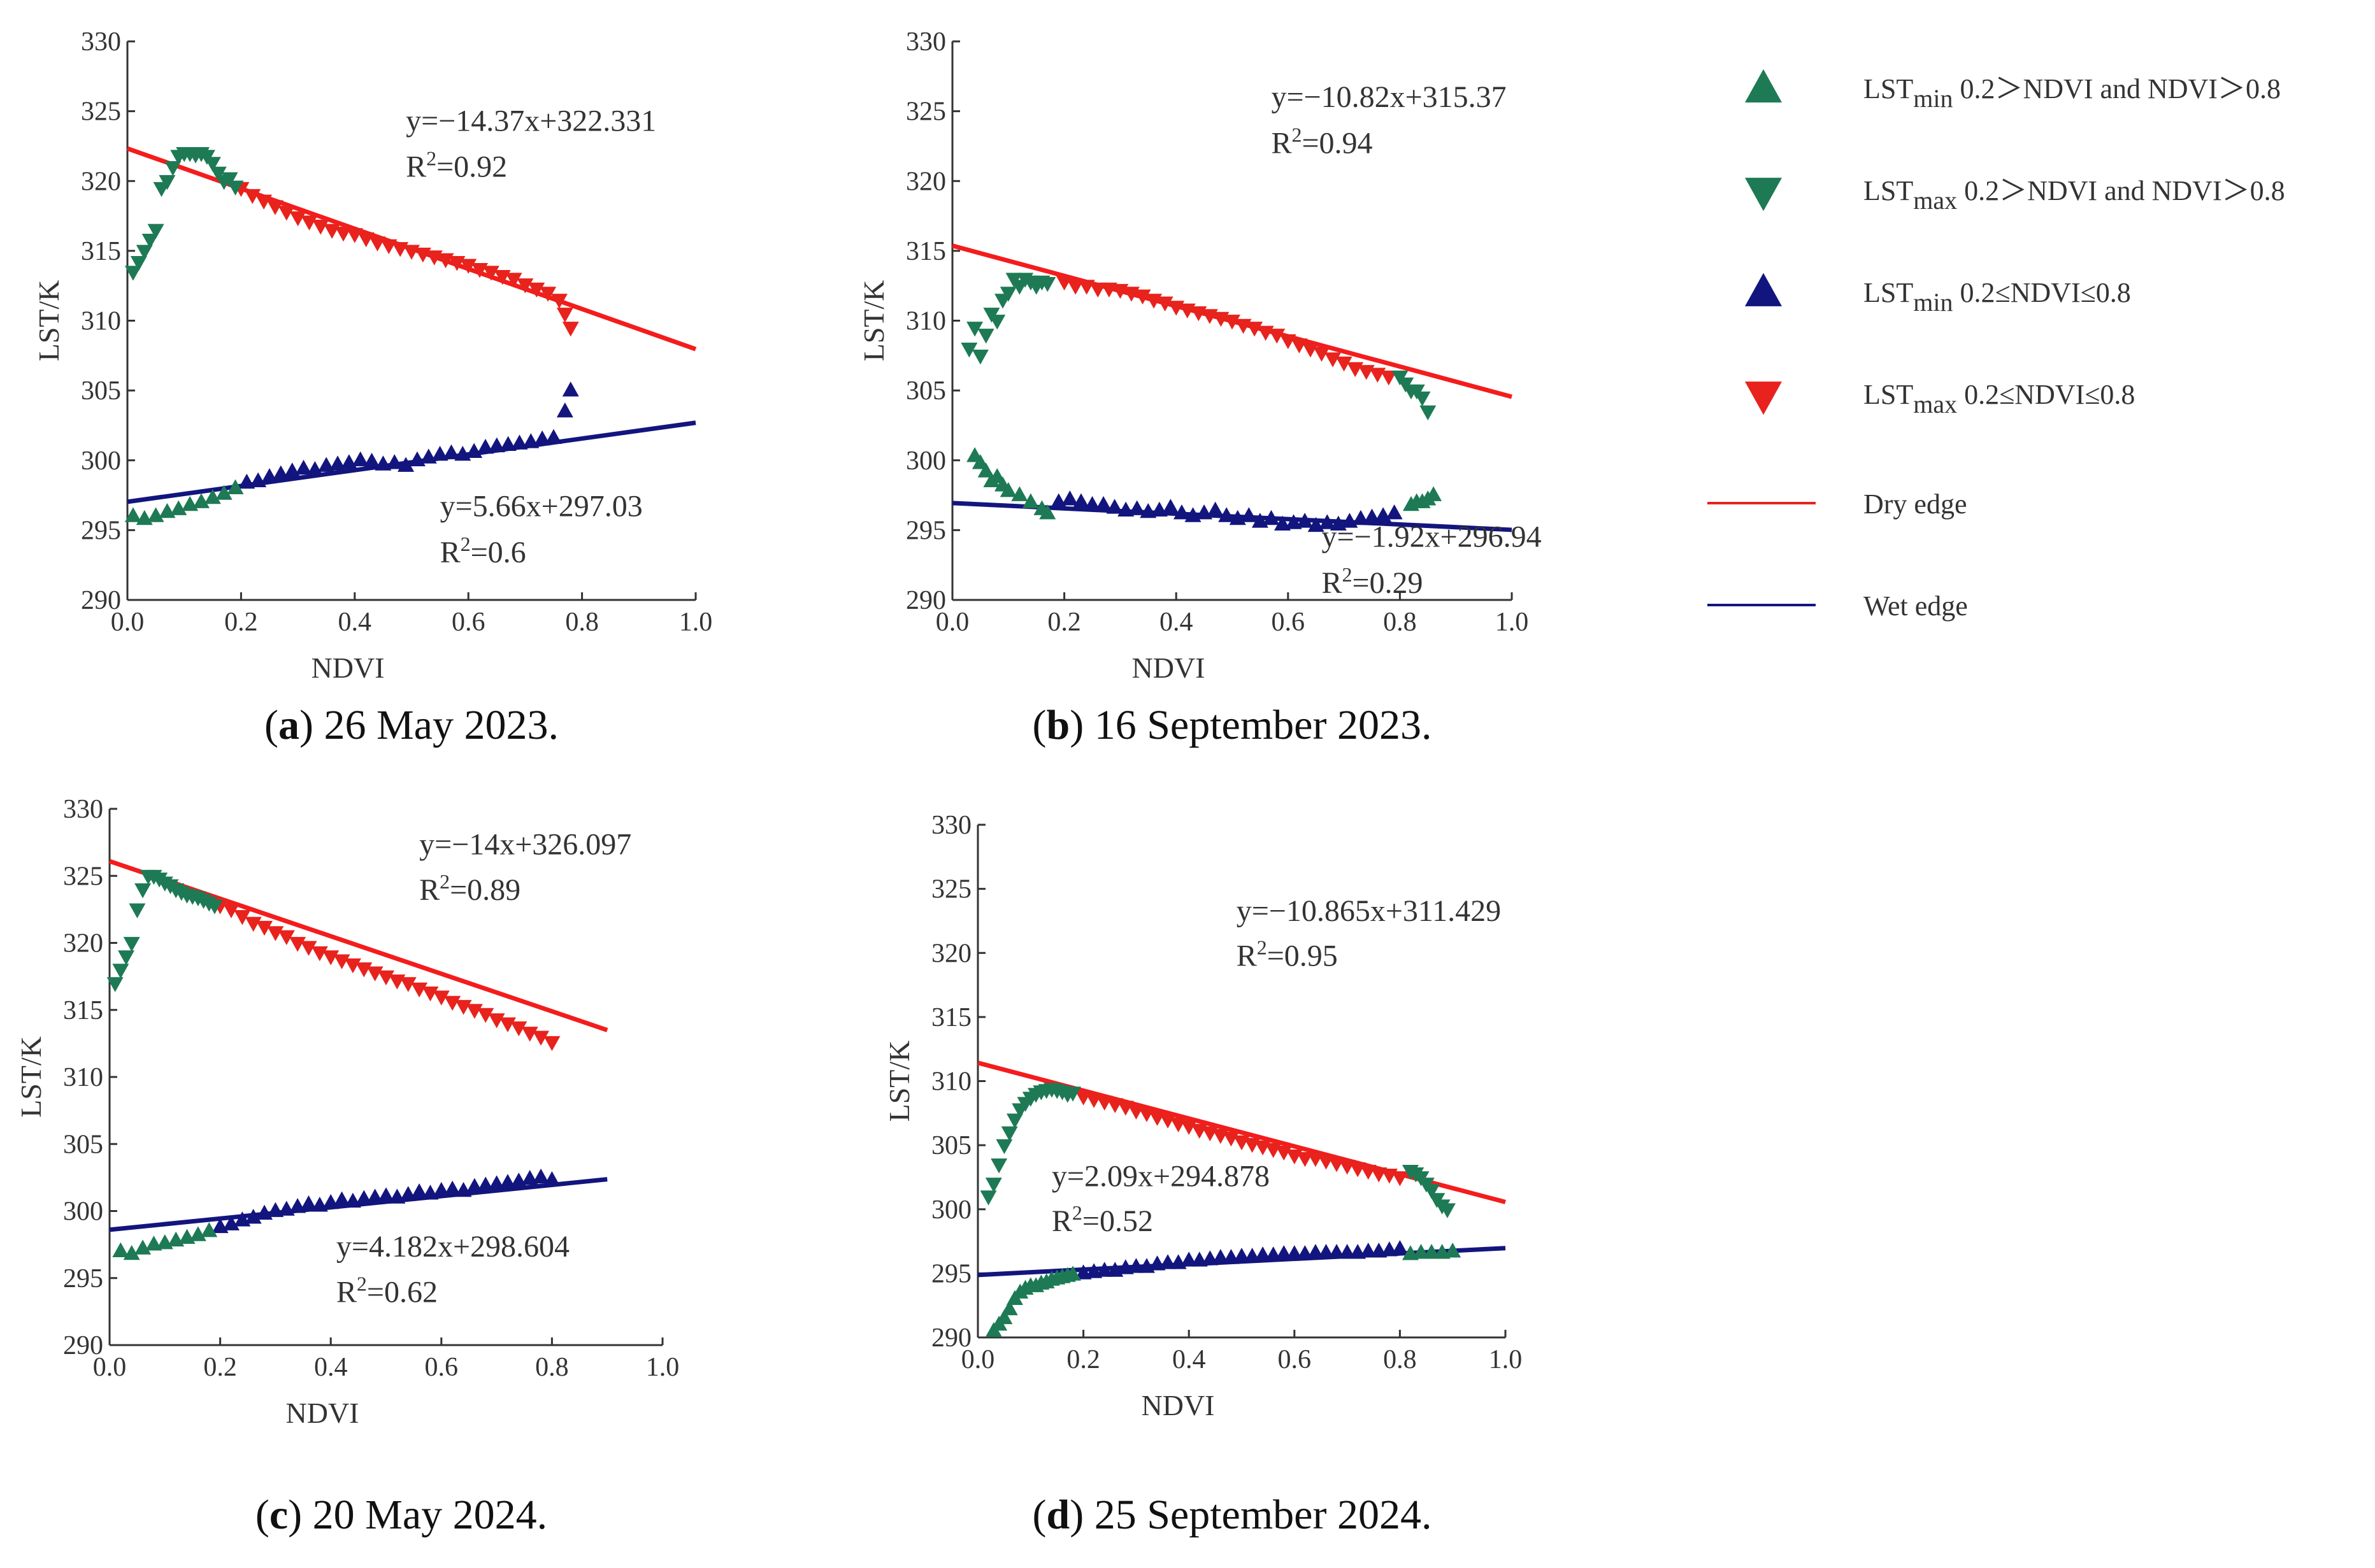 The height and width of the screenshot is (1568, 2375). I want to click on y-tick-label: 315, so click(83, 1010).